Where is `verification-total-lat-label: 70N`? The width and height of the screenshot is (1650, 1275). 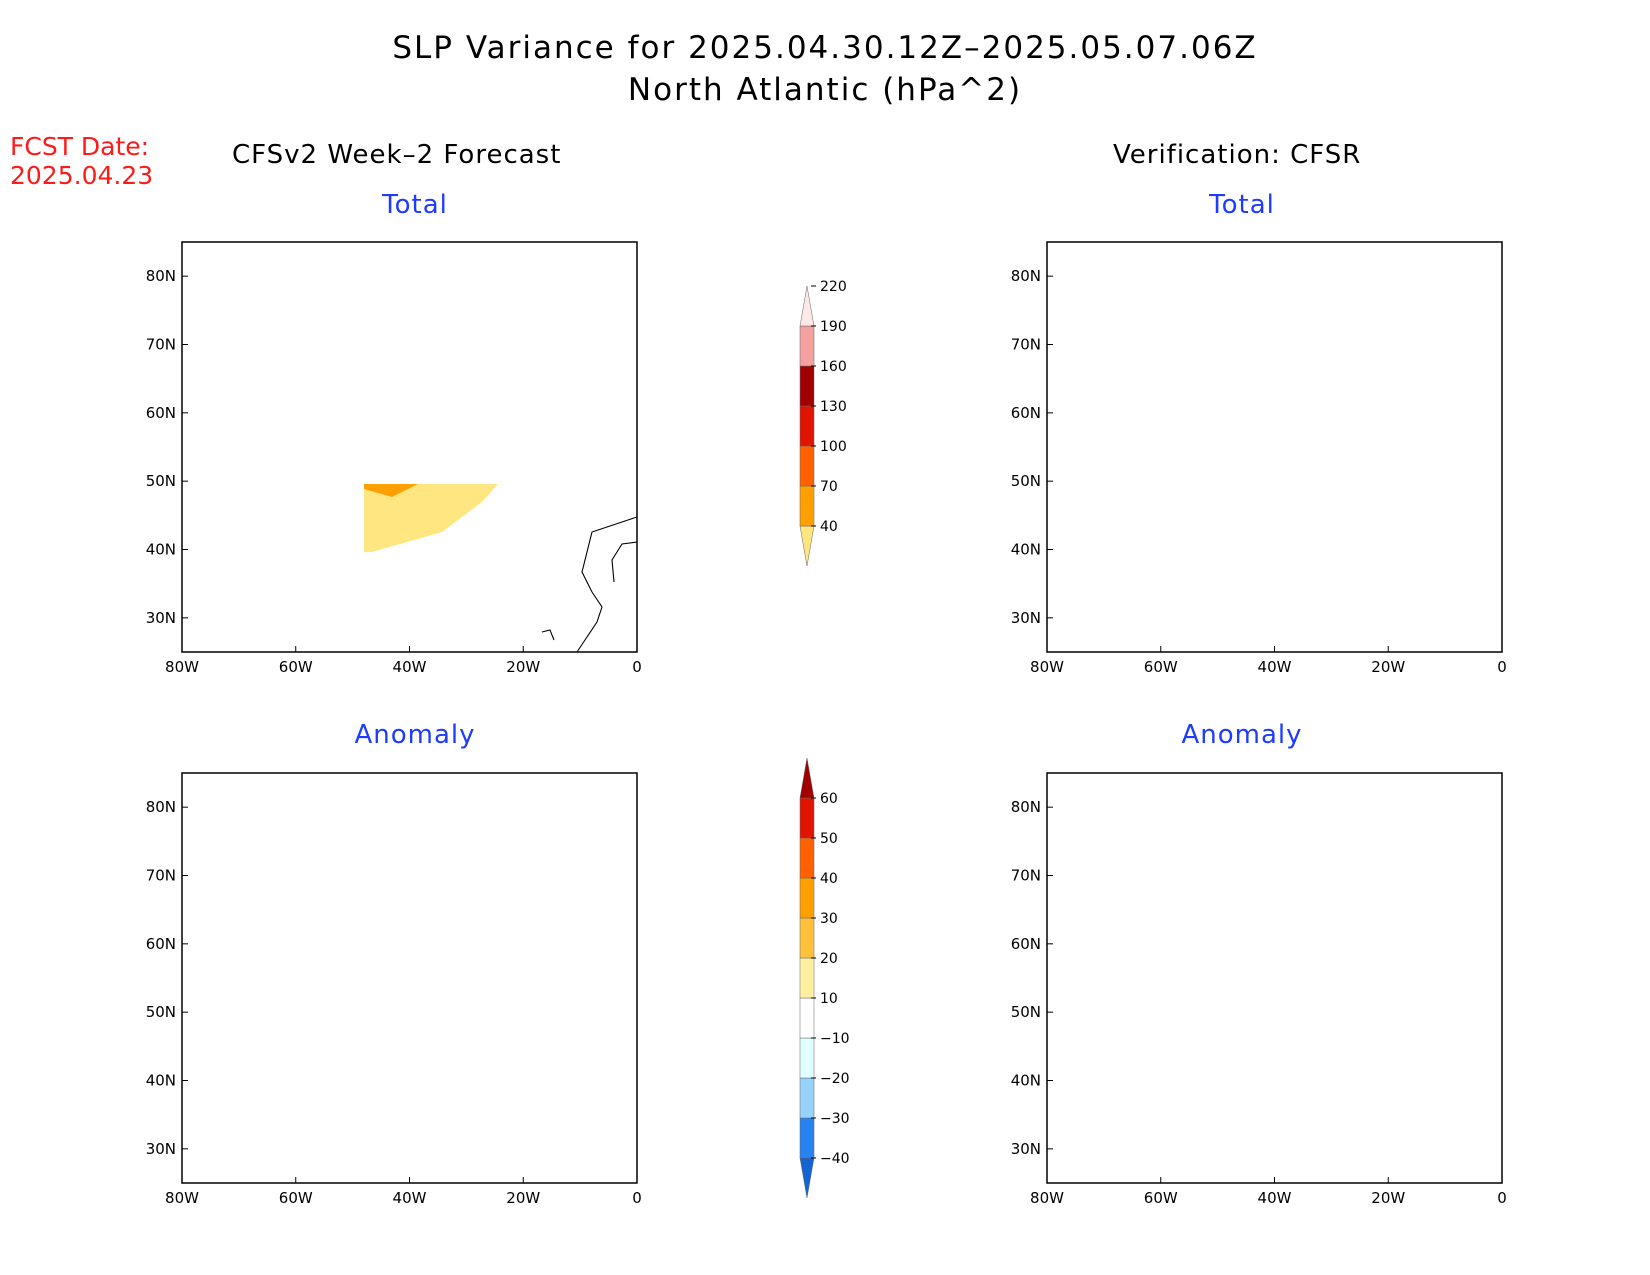 verification-total-lat-label: 70N is located at coordinates (1026, 345).